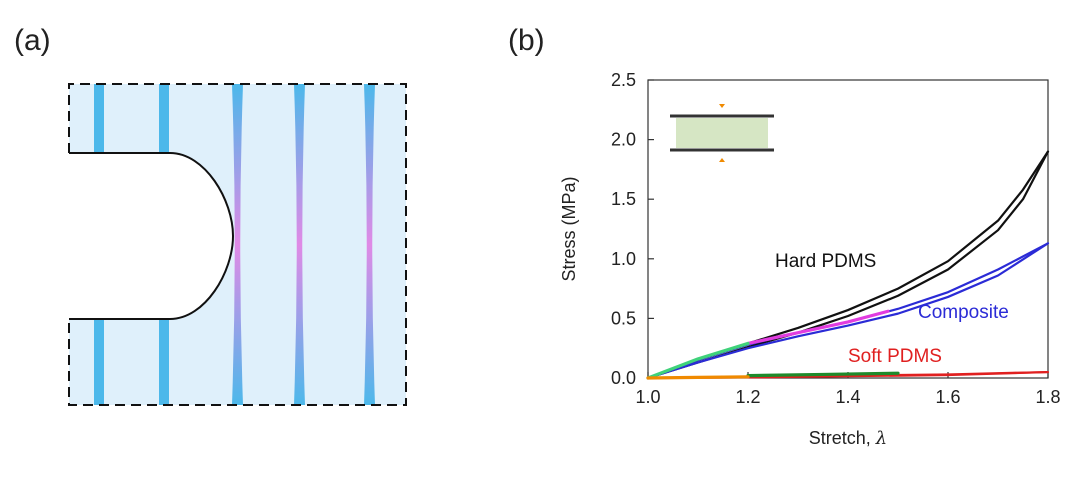  I want to click on y-tick-label: 2.0, so click(623, 140).